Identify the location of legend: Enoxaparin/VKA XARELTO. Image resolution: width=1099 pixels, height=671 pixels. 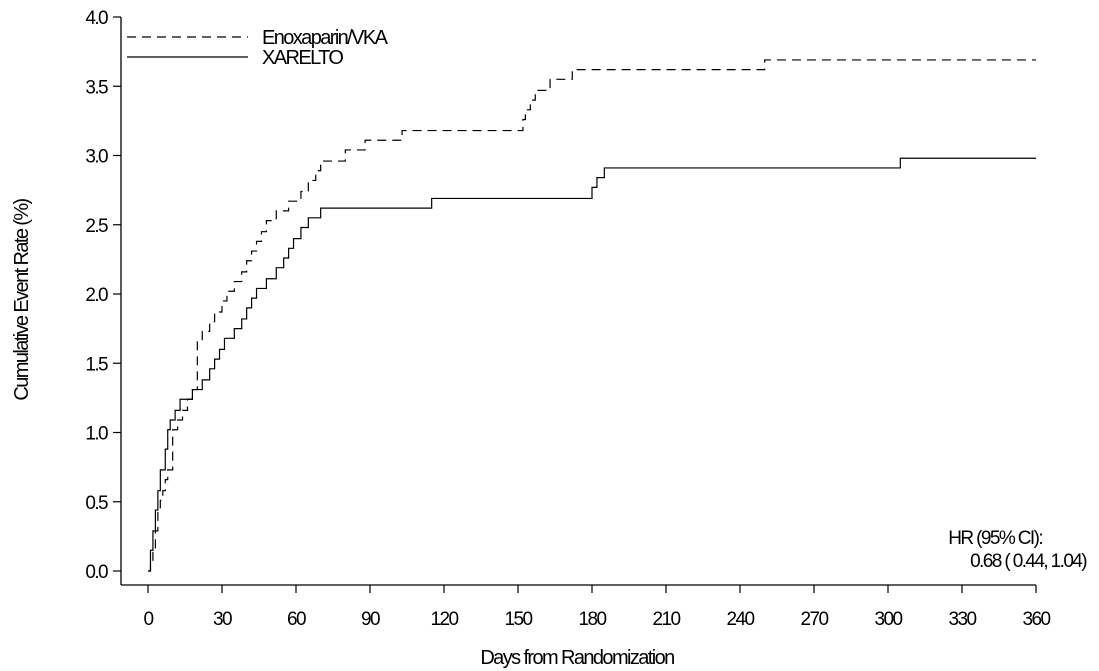
(258, 48).